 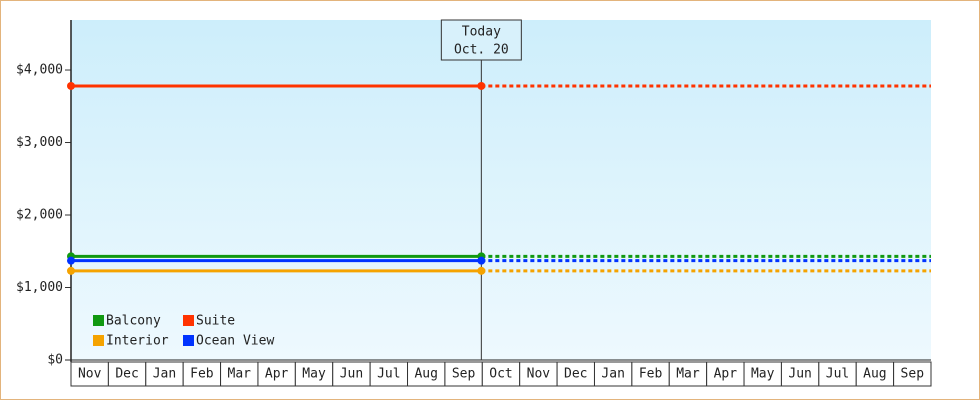 What do you see at coordinates (481, 32) in the screenshot?
I see `today-label: Today` at bounding box center [481, 32].